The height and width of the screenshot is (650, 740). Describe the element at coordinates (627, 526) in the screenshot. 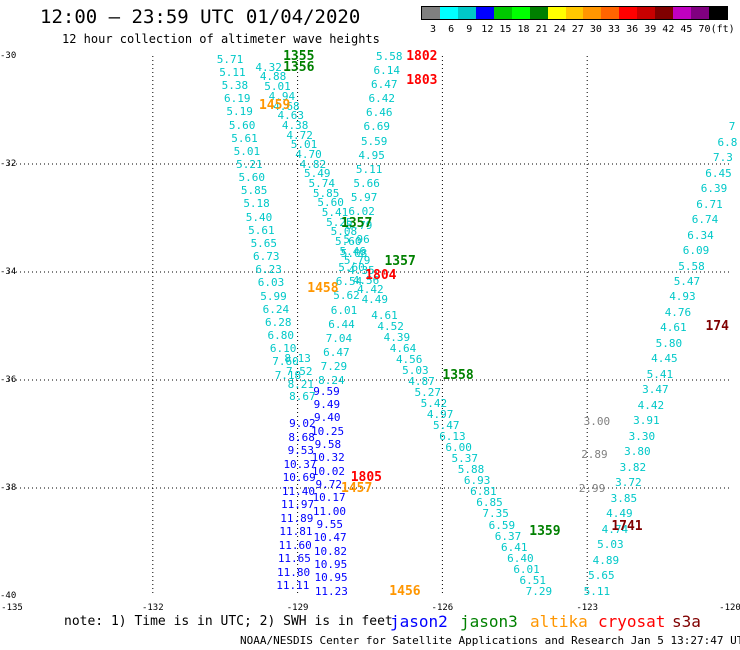

I see `pass-time-label: 1741` at that location.